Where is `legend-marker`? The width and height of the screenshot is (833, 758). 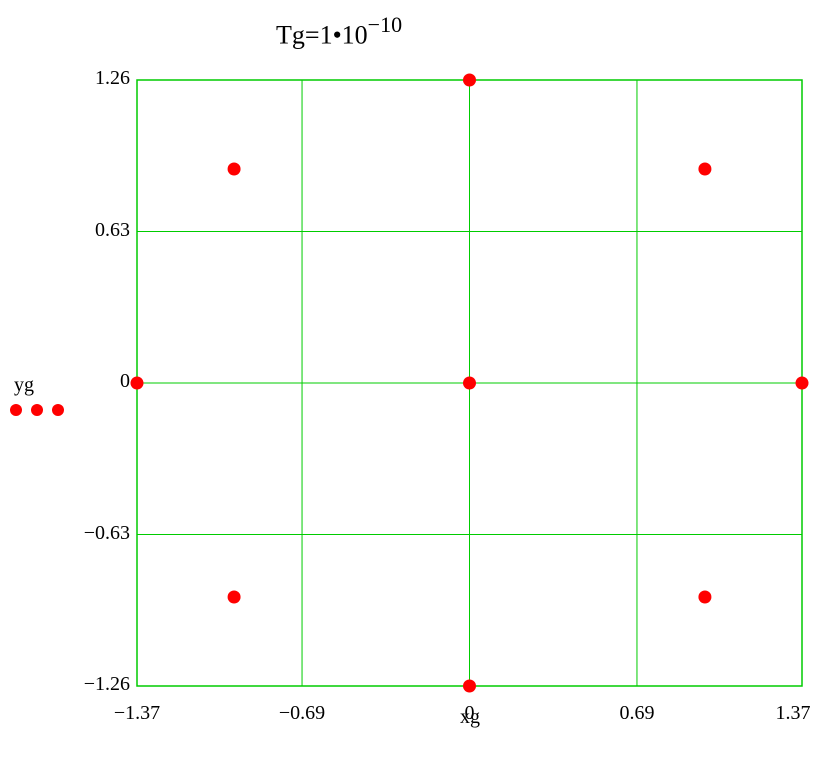 legend-marker is located at coordinates (37, 410).